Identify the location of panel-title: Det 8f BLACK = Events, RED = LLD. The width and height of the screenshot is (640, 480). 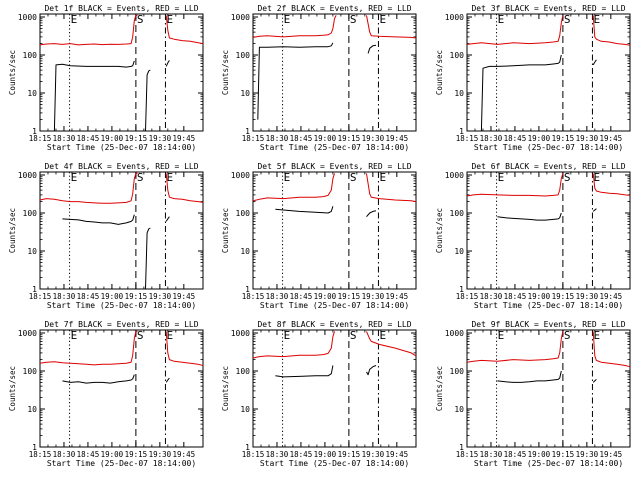
(334, 324).